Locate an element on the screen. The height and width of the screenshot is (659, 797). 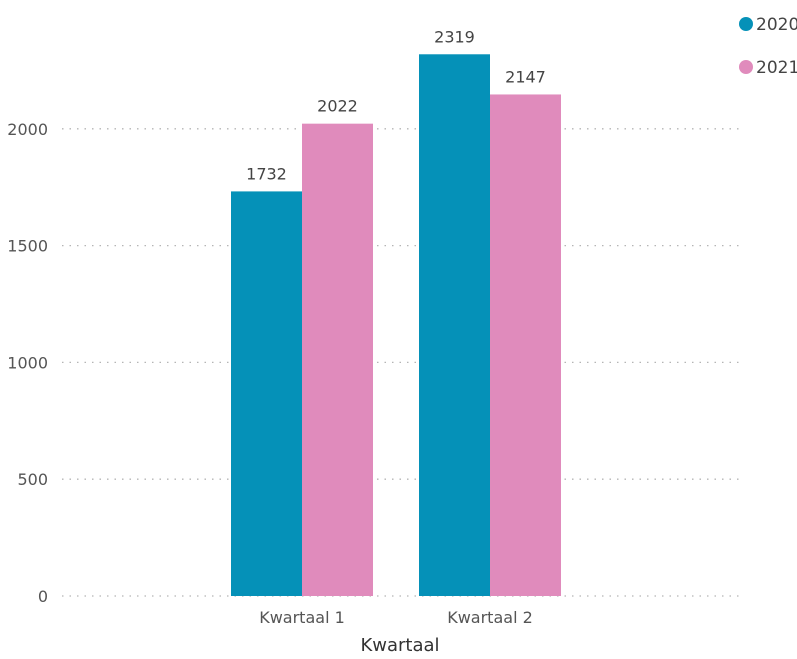
data-labels: 1732 2022 2319 2147 is located at coordinates (396, 105).